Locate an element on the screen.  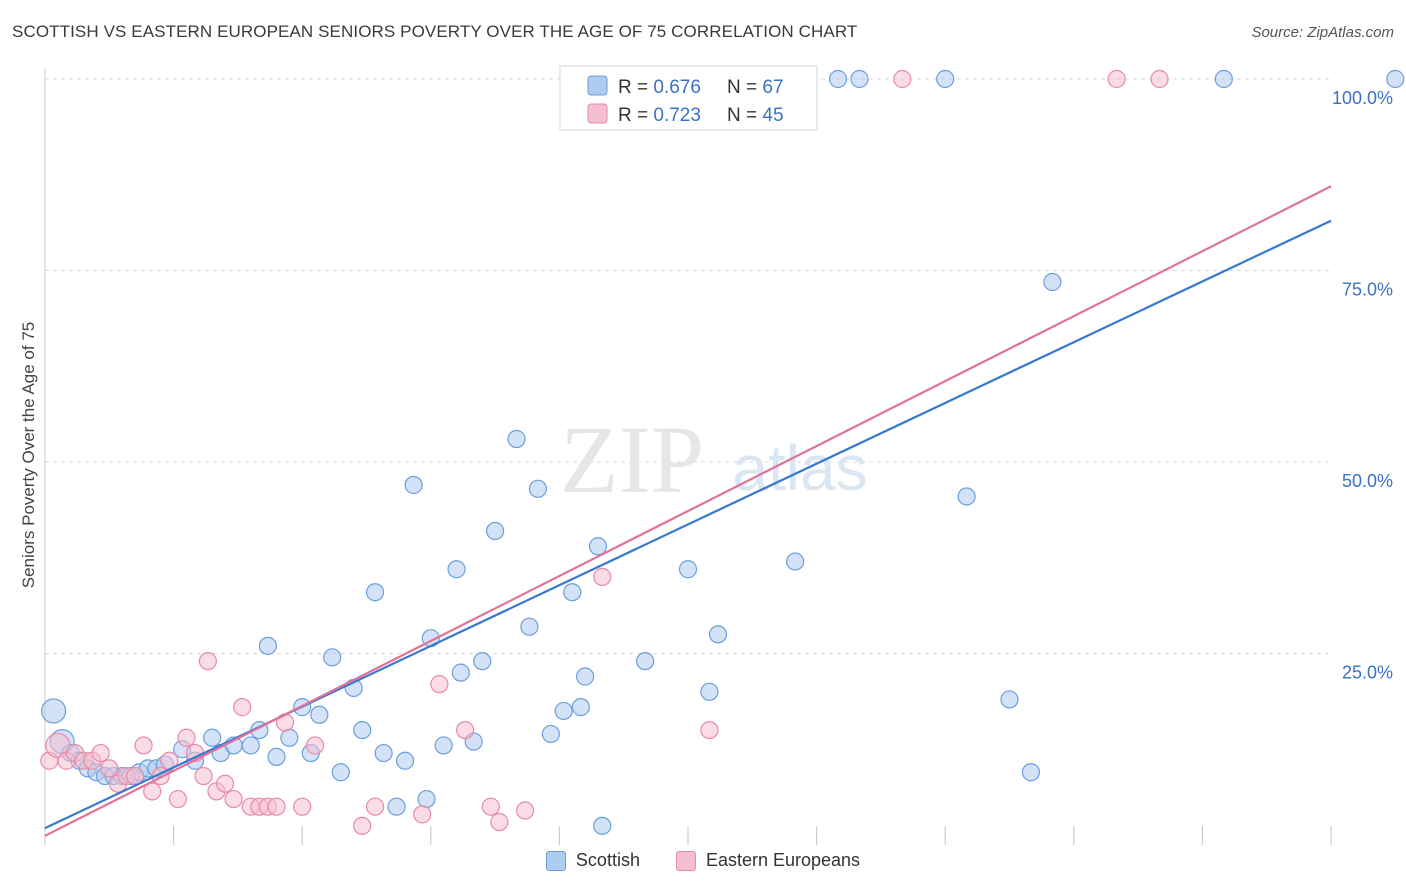
legend-r-label-2: R = is located at coordinates (635, 115).